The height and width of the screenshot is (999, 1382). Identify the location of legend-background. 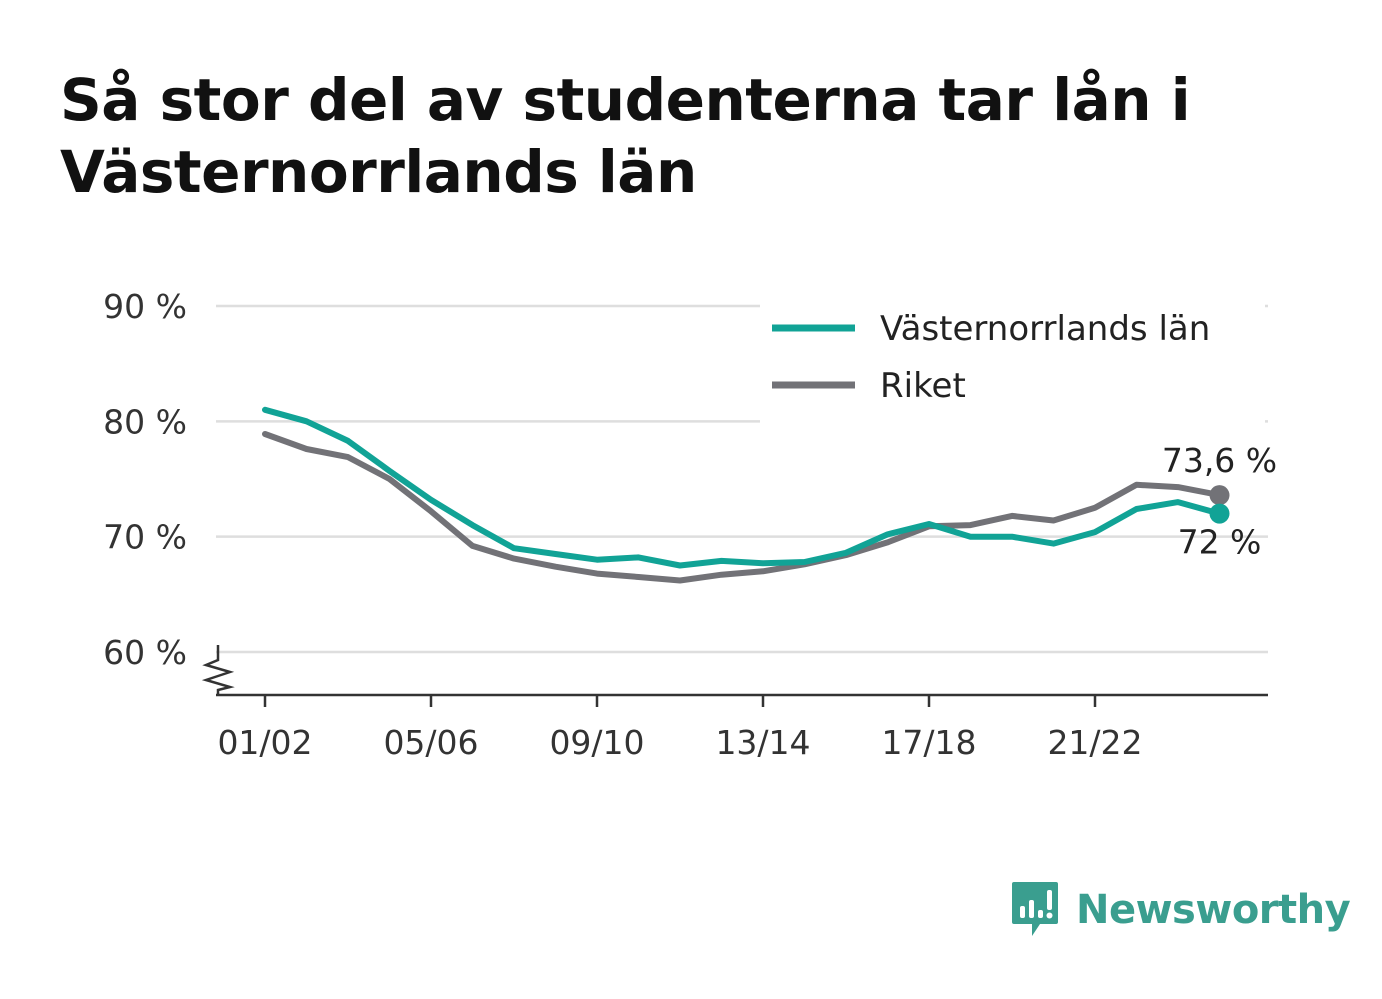
(1012, 362).